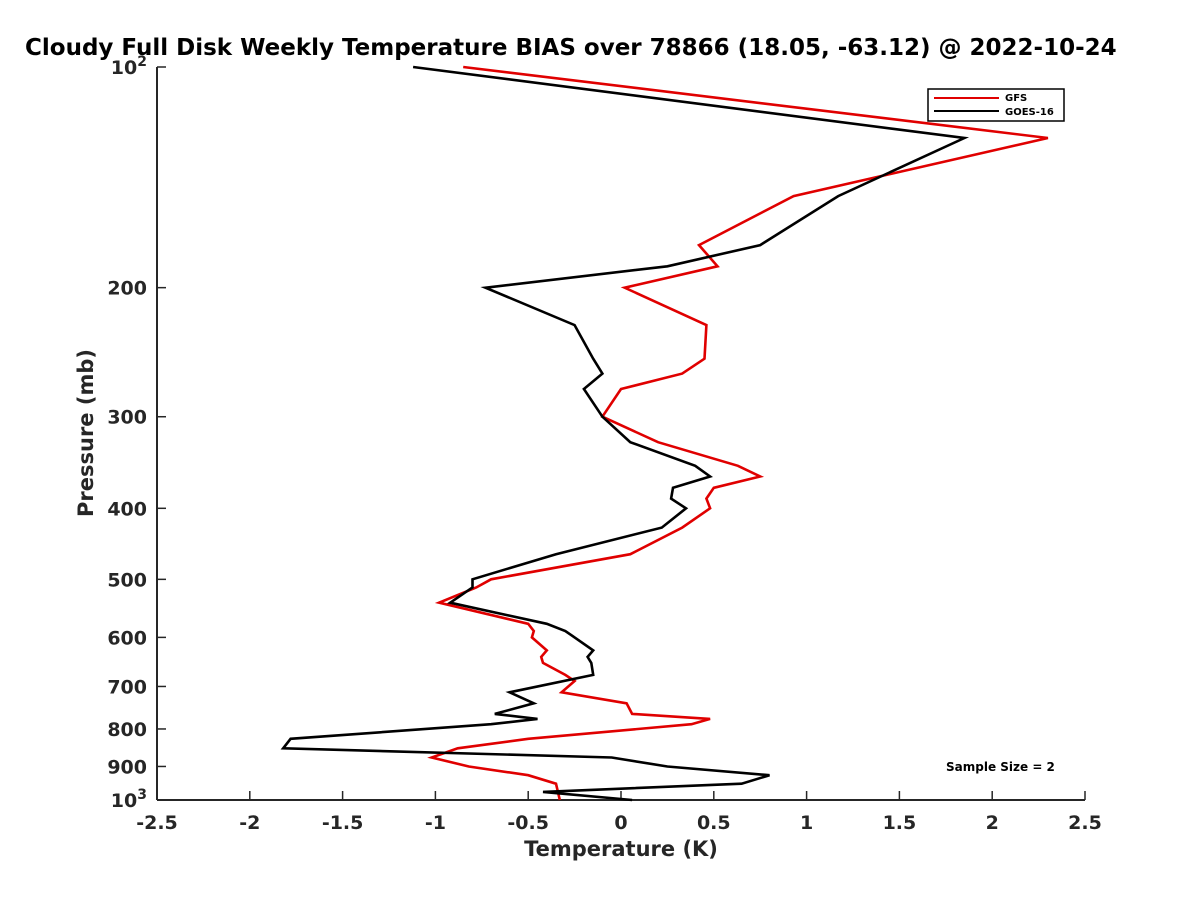 This screenshot has width=1200, height=900. What do you see at coordinates (127, 687) in the screenshot?
I see `y-tick-label: 700` at bounding box center [127, 687].